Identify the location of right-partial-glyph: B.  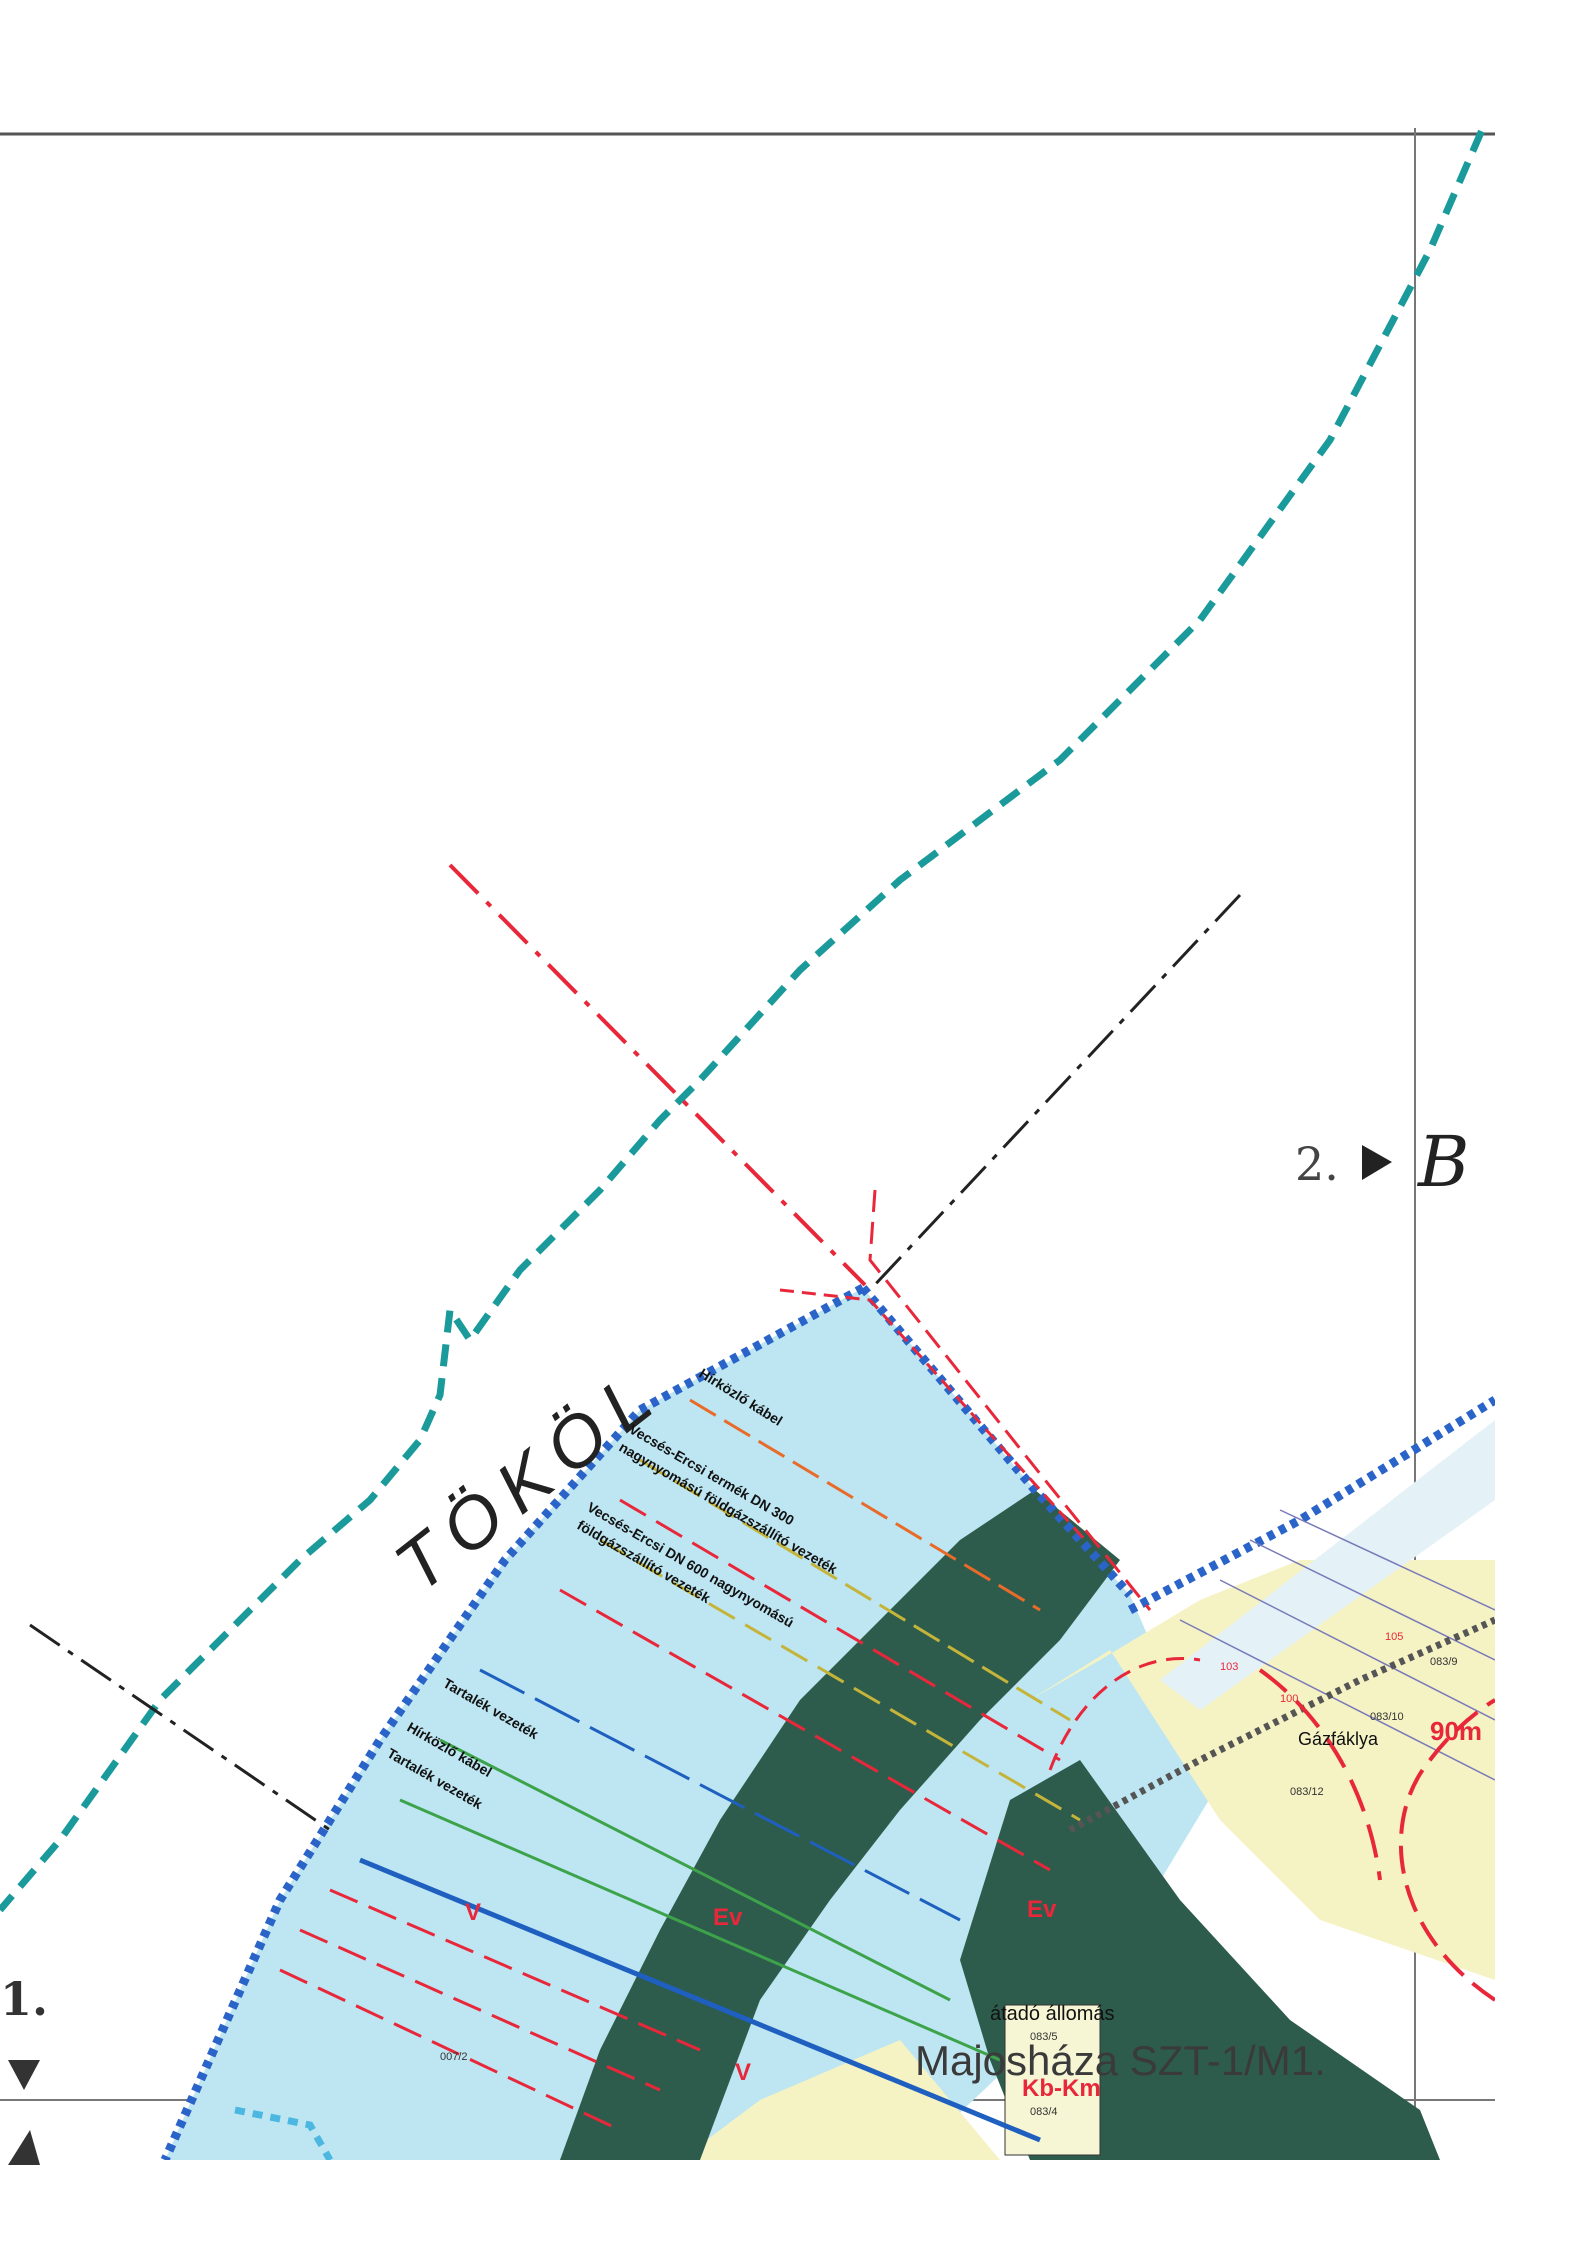
(1442, 1162).